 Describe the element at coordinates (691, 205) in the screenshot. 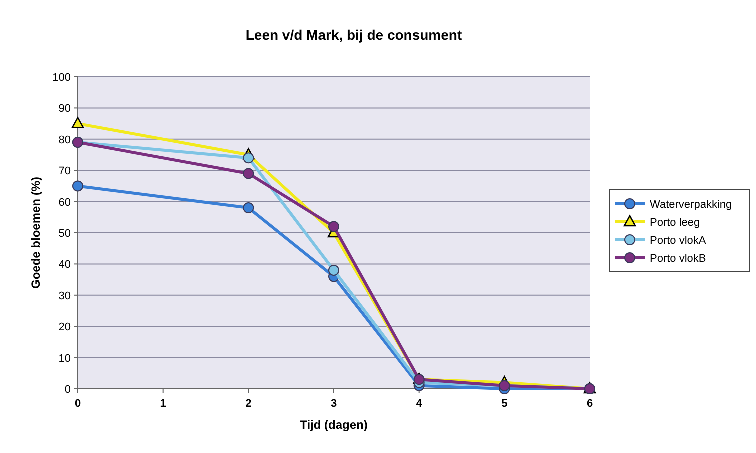

I see `legend-label: Waterverpakking` at that location.